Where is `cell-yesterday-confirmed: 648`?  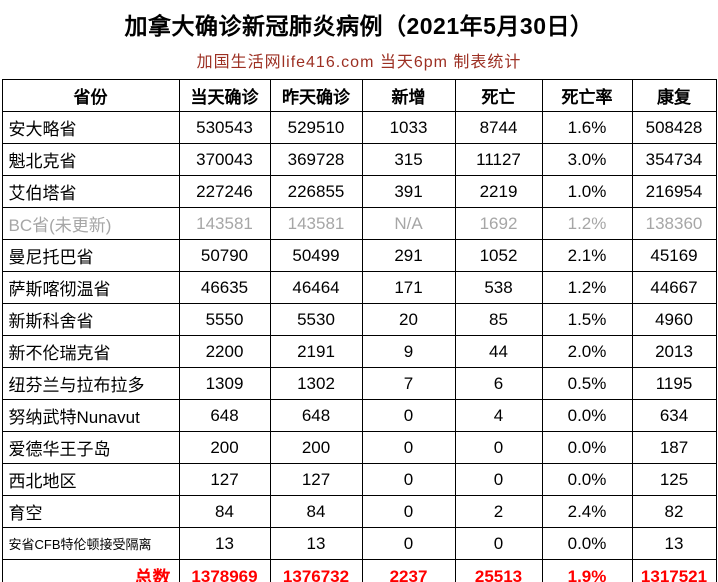
cell-yesterday-confirmed: 648 is located at coordinates (316, 415).